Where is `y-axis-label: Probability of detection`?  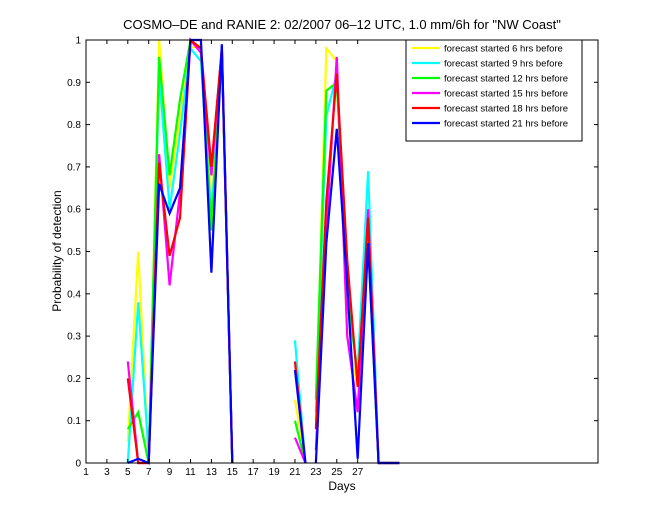 y-axis-label: Probability of detection is located at coordinates (57, 250).